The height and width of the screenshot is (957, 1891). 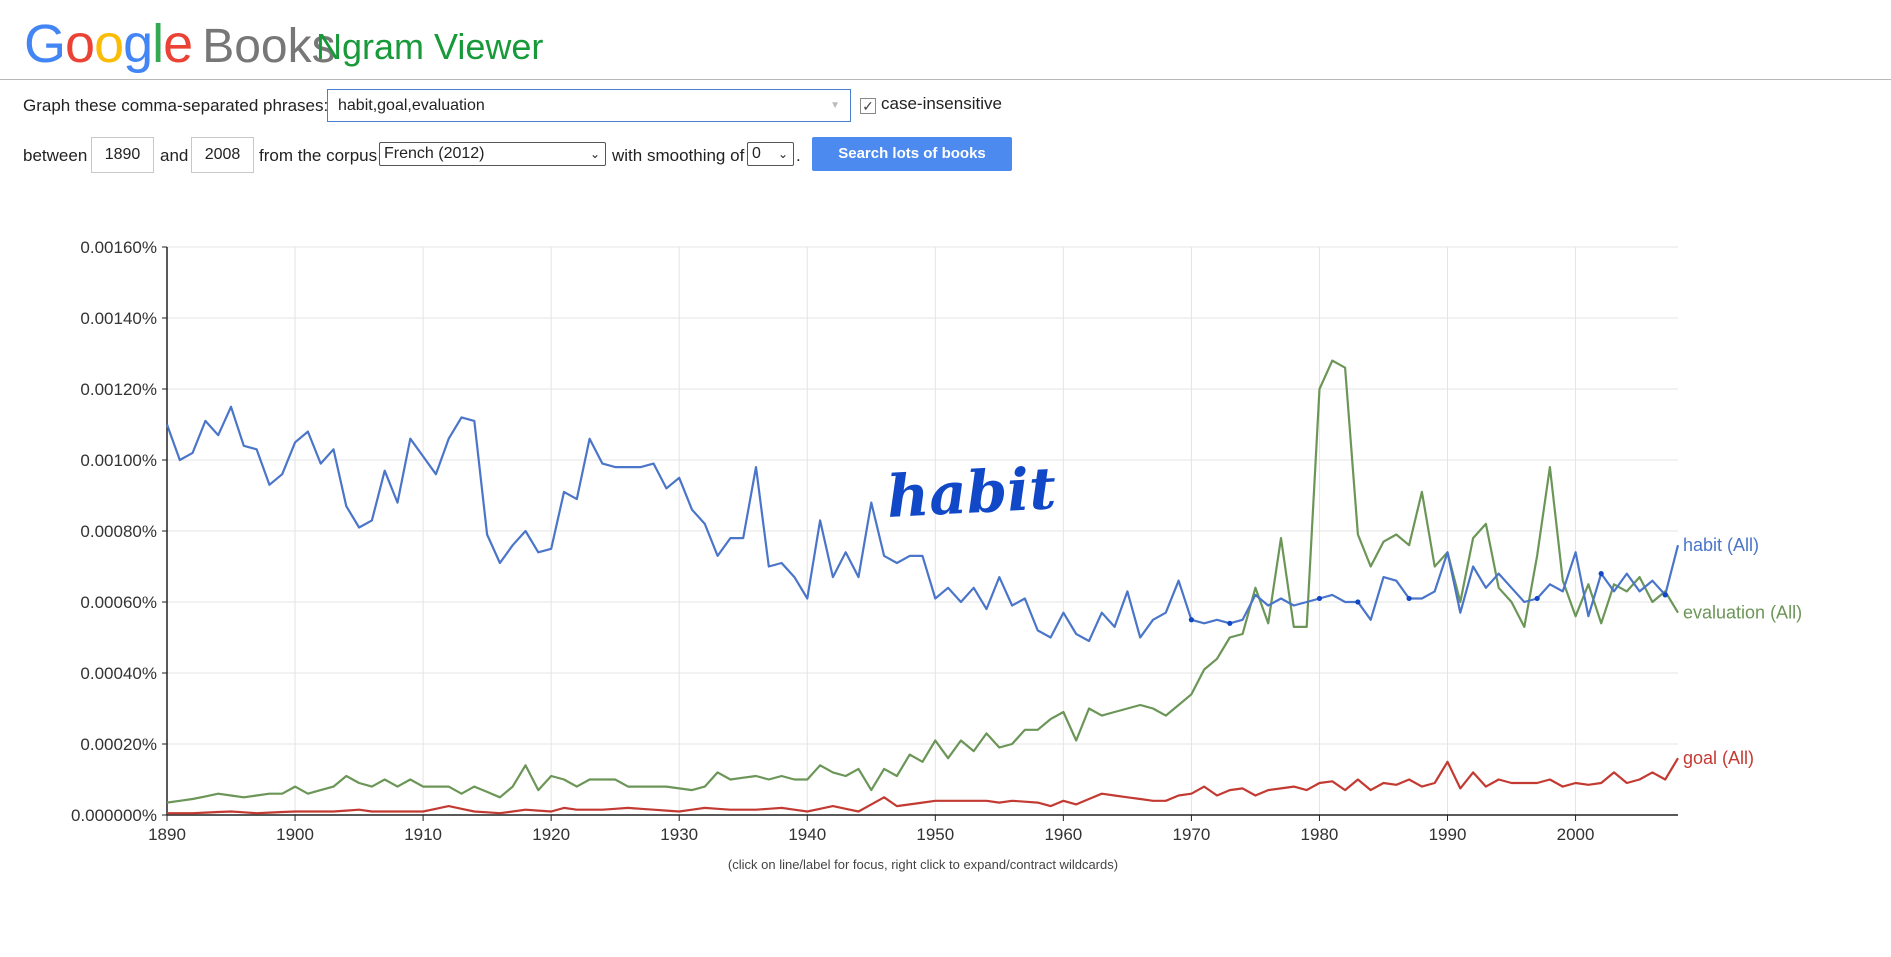 What do you see at coordinates (176, 105) in the screenshot?
I see `phrase-label: Graph these comma-separated phrases:` at bounding box center [176, 105].